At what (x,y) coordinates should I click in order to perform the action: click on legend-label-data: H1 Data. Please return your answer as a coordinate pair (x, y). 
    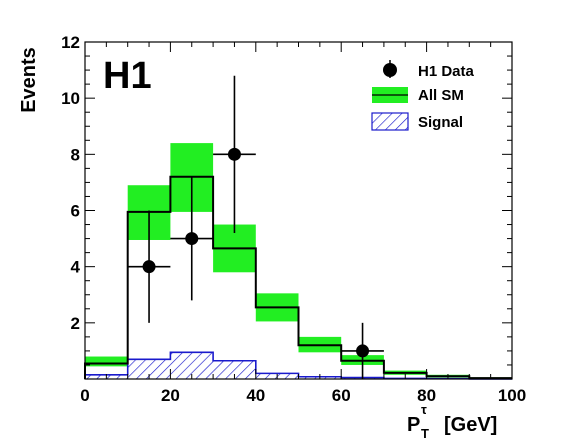
    Looking at the image, I should click on (446, 71).